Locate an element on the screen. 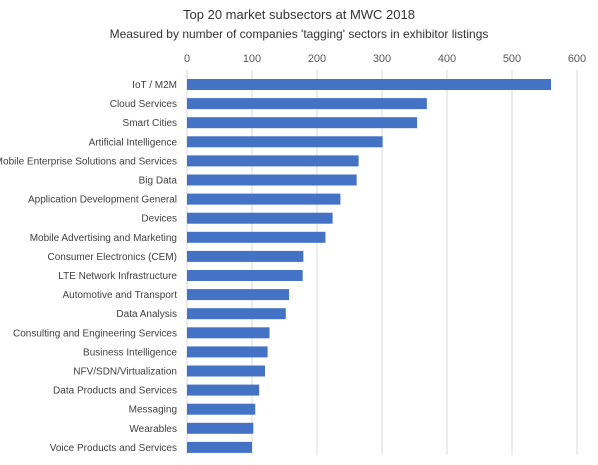 The width and height of the screenshot is (598, 465). category-label: NFV/SDN/Virtualization is located at coordinates (125, 372).